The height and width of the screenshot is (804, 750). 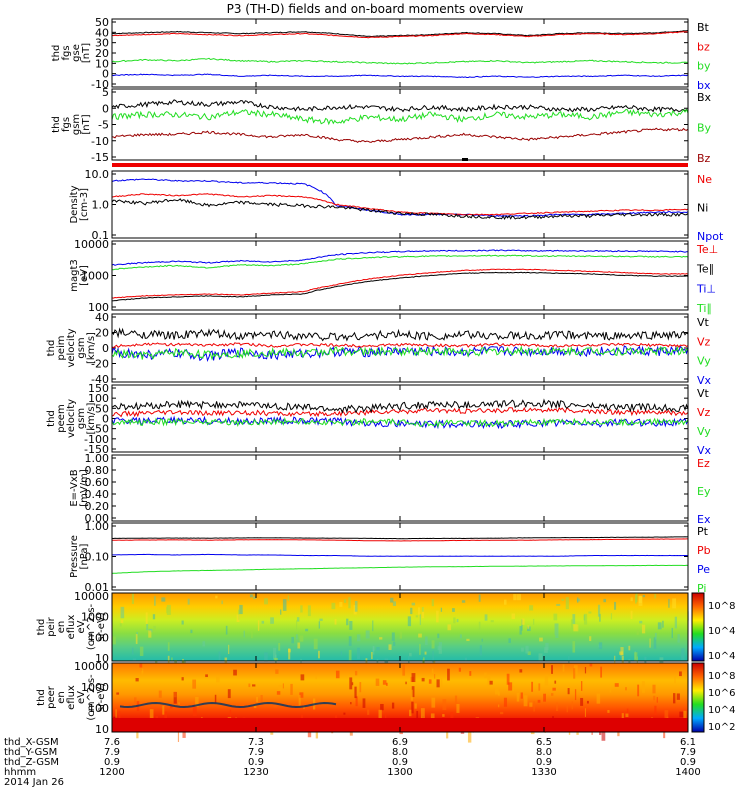 I want to click on ylabel-line: gsm, so click(x=81, y=347).